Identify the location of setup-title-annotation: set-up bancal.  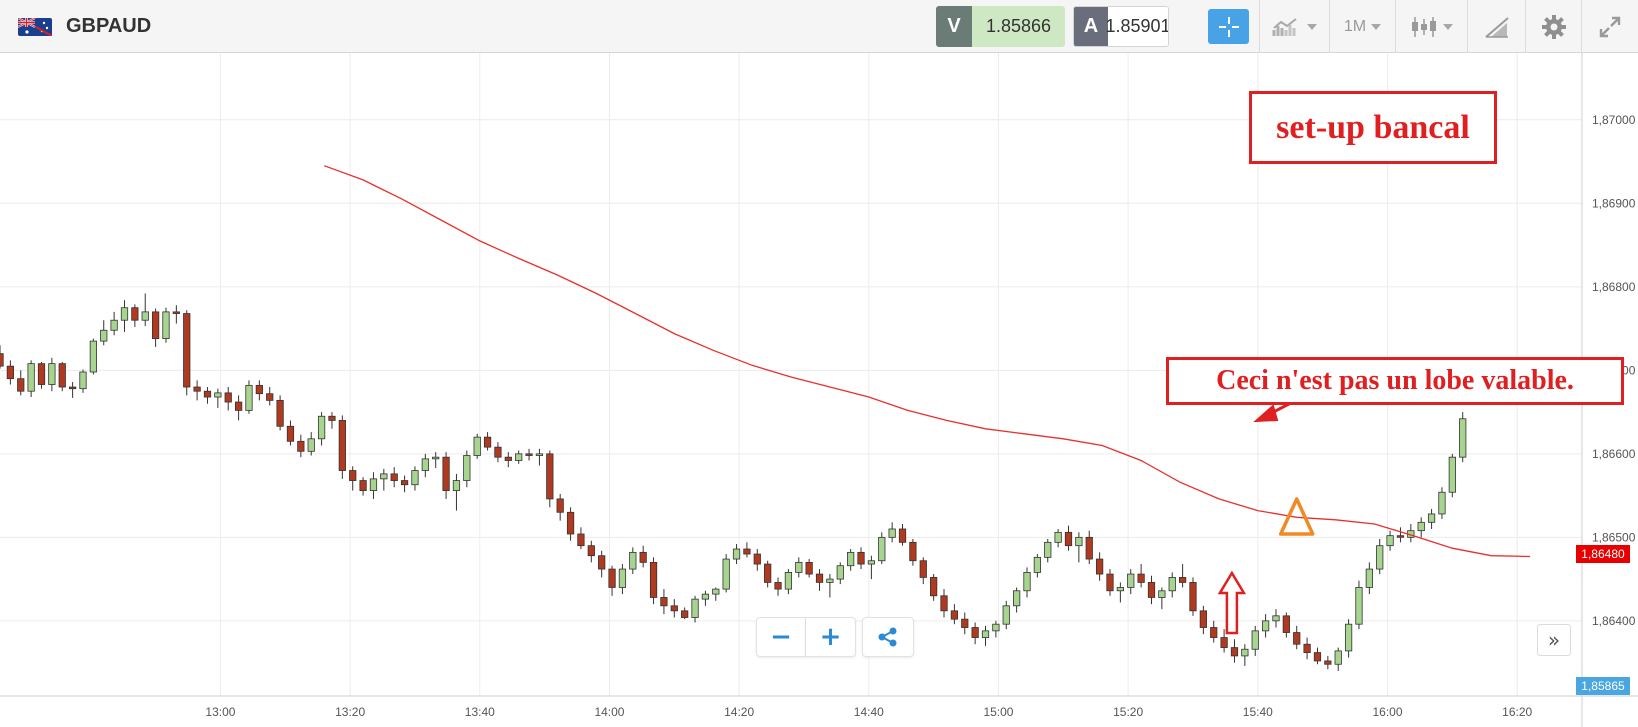
(1373, 127).